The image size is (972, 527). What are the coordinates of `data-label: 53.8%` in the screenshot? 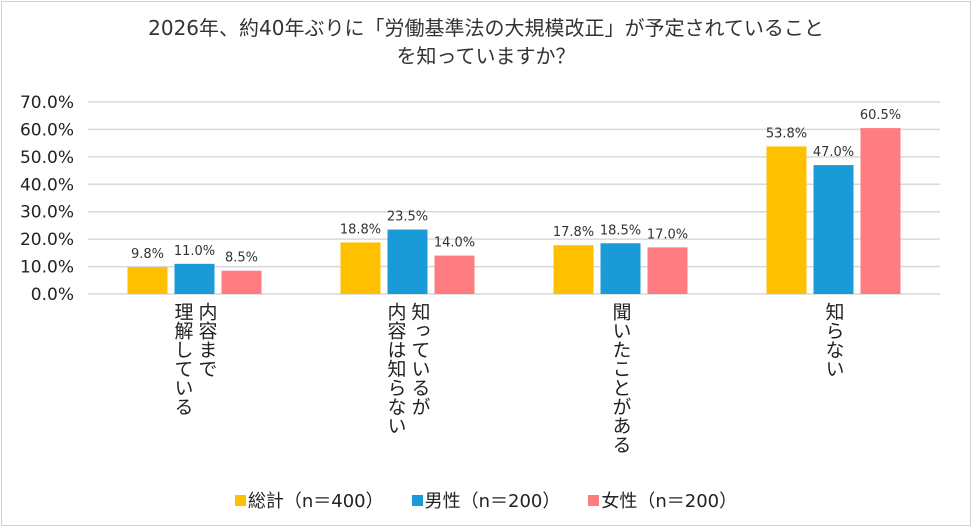 It's located at (786, 133).